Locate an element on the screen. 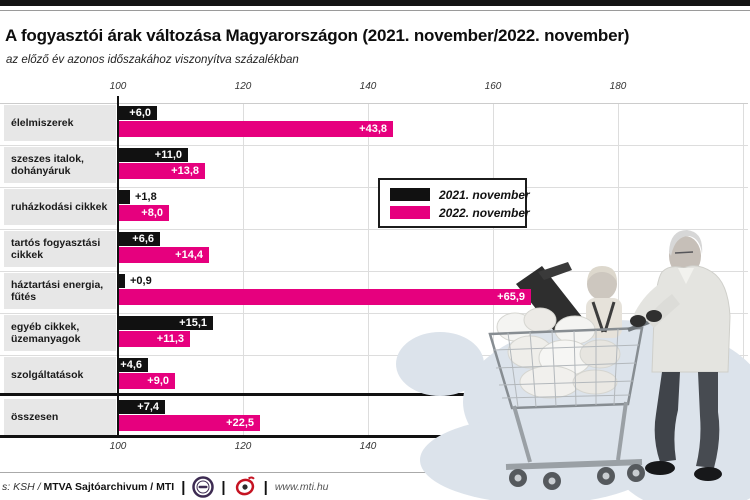  x-axis-tick-label-top: 140 is located at coordinates (368, 86).